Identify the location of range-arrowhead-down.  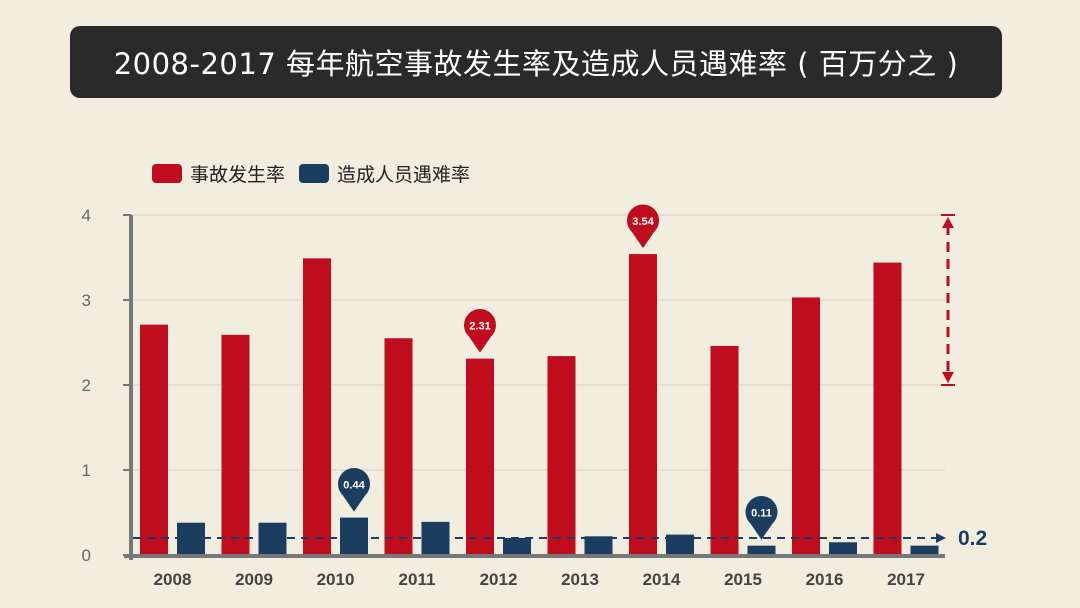
(948, 377).